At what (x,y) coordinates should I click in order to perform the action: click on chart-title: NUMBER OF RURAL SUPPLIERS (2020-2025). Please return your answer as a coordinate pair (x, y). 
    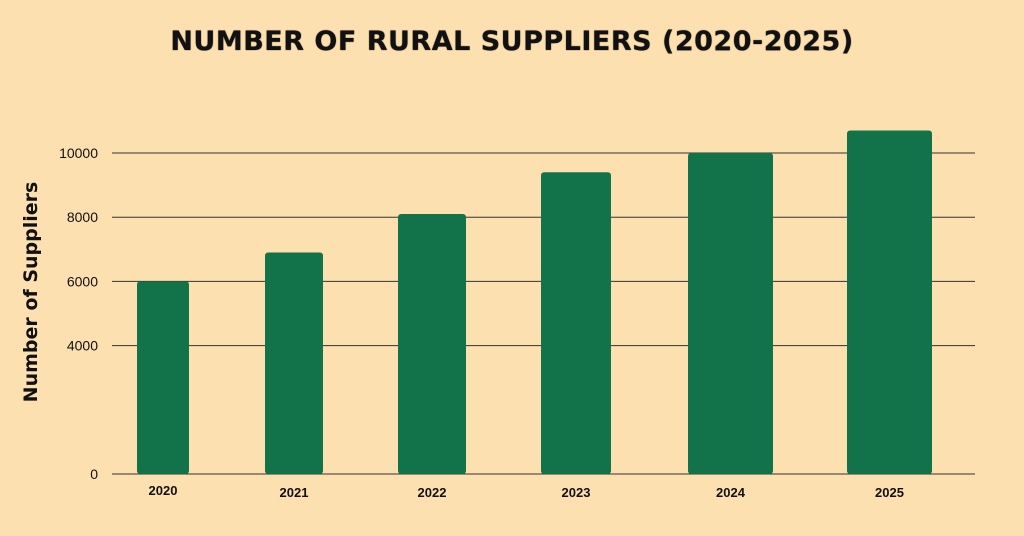
    Looking at the image, I should click on (512, 41).